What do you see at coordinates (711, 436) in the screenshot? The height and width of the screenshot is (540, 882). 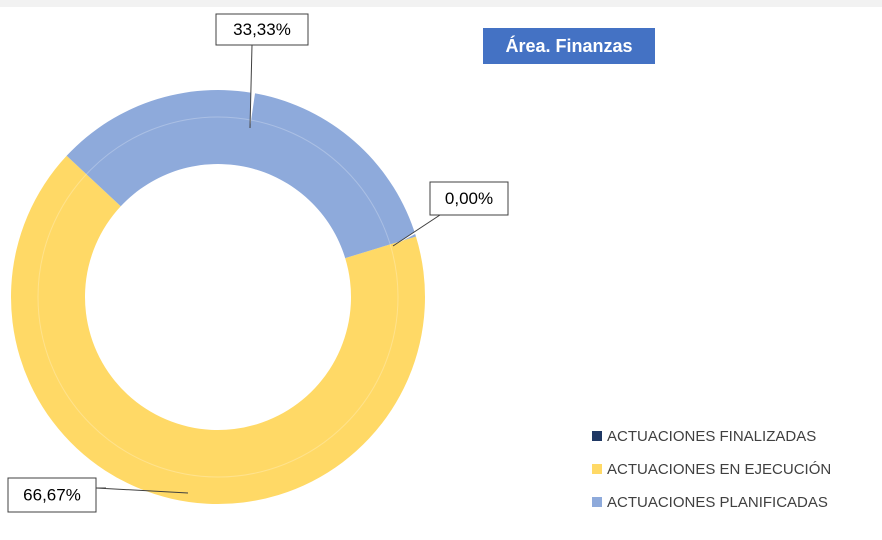 I see `legend-label: ACTUACIONES FINALIZADAS` at bounding box center [711, 436].